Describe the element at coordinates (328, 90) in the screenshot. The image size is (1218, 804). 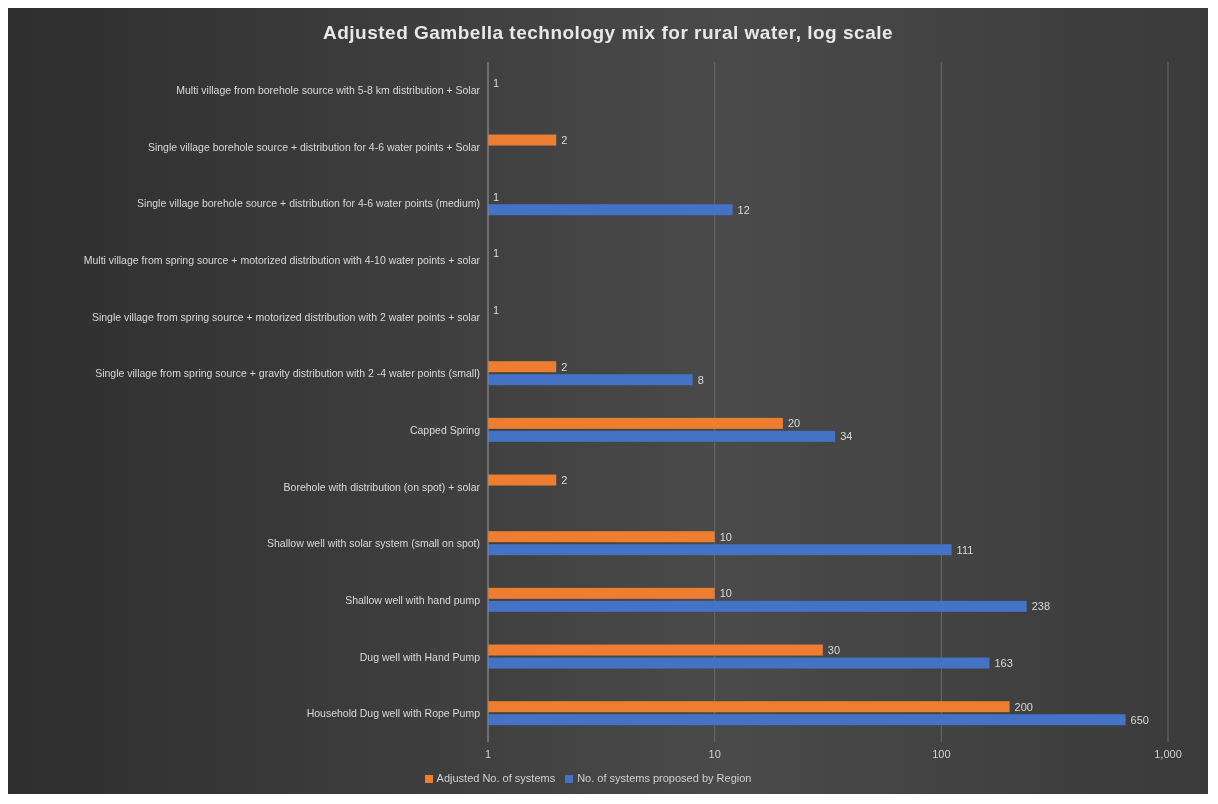
I see `y-tick-label: Multi village from borehole source with 5-8 km distribution + Solar` at that location.